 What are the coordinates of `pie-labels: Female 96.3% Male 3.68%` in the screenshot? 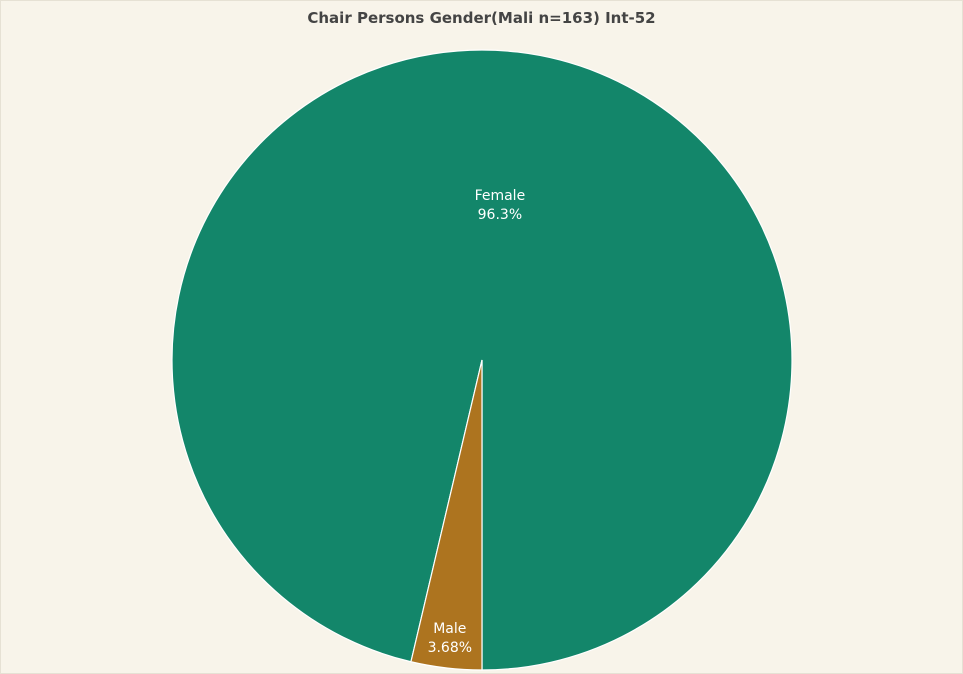 It's located at (477, 422).